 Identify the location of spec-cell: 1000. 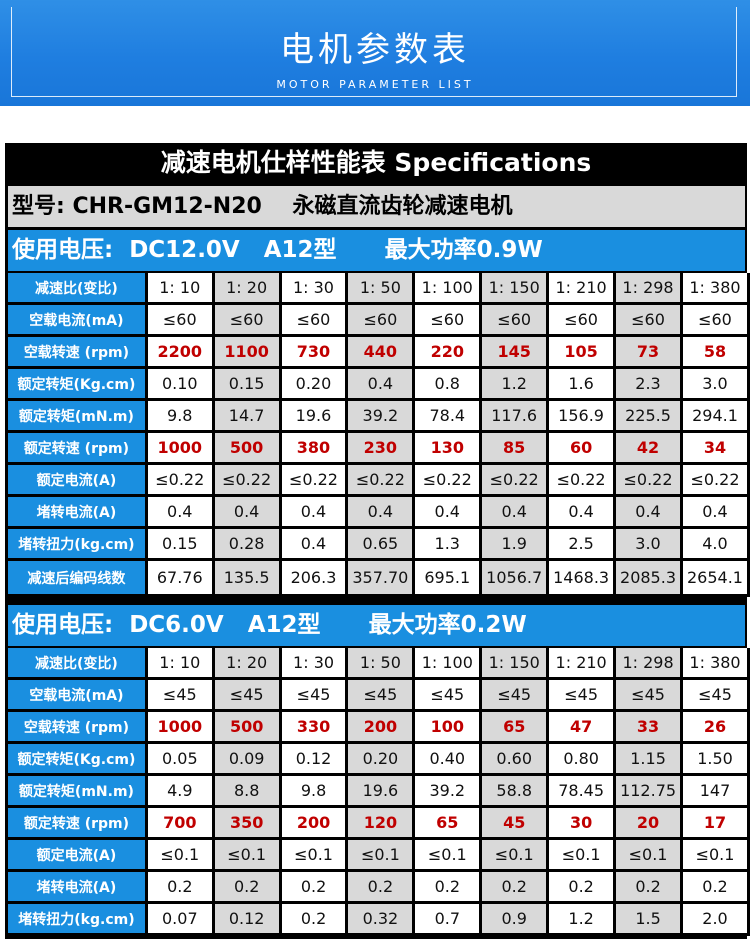
(181, 449).